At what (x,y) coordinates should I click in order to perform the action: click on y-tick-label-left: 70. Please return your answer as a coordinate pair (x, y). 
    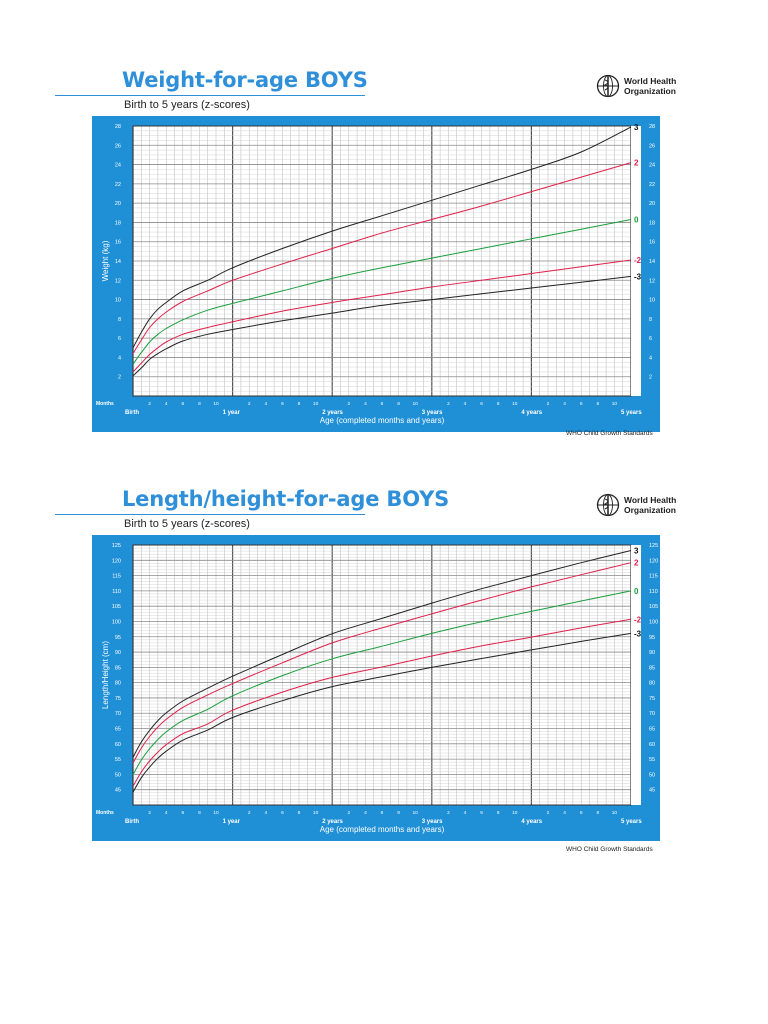
    Looking at the image, I should click on (118, 714).